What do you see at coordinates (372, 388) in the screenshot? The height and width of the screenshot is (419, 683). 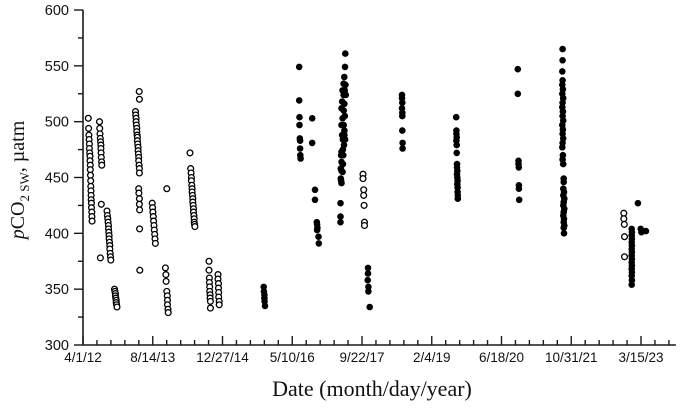 I see `x-axis-title: Date (month/day/year)` at bounding box center [372, 388].